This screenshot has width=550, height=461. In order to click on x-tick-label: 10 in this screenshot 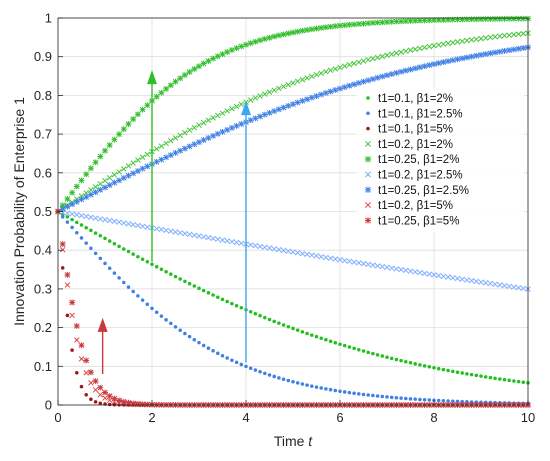, I will do `click(528, 417)`.